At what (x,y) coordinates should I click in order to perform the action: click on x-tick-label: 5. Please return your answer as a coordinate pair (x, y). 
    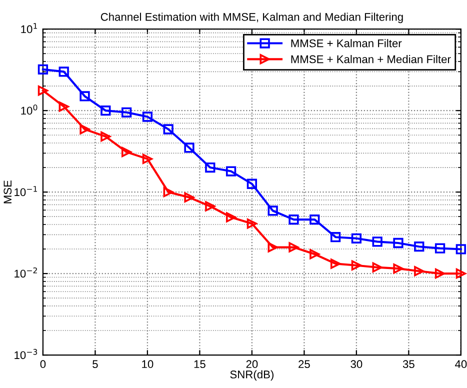
    Looking at the image, I should click on (95, 364).